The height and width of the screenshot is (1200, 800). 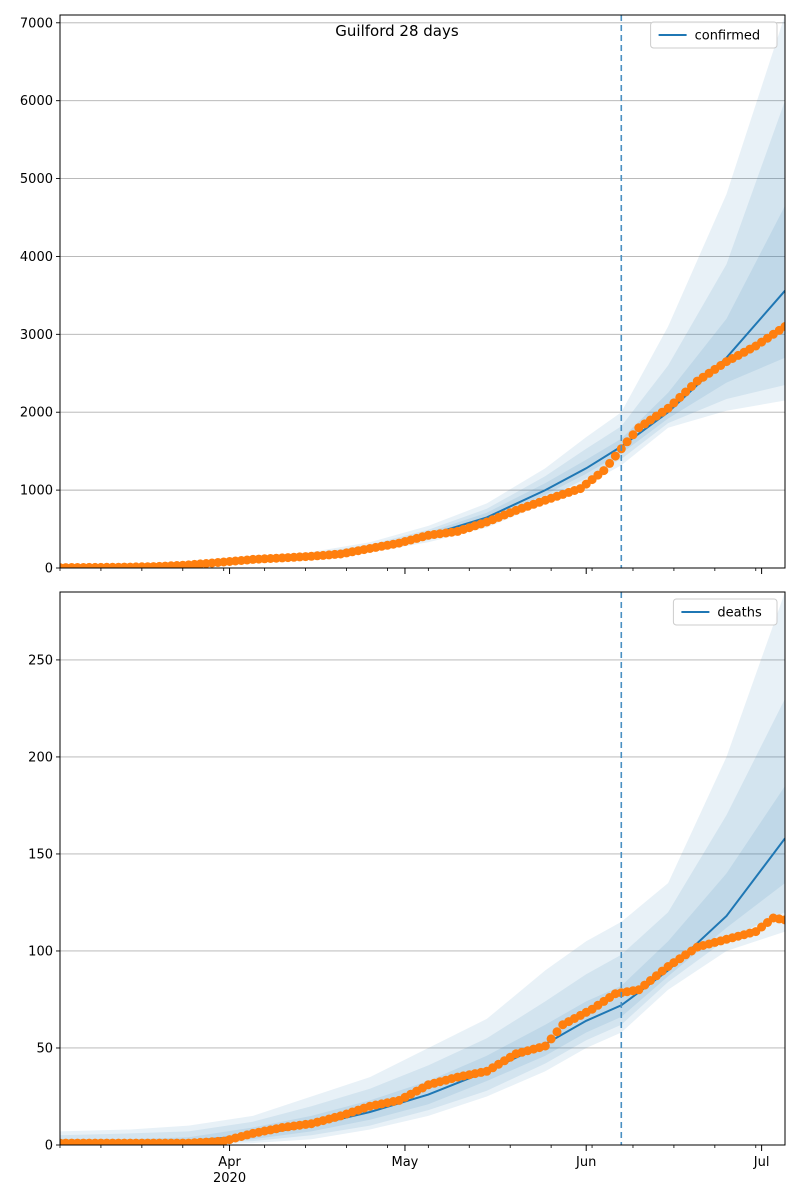 What do you see at coordinates (761, 1162) in the screenshot?
I see `x-tick-label: Jul` at bounding box center [761, 1162].